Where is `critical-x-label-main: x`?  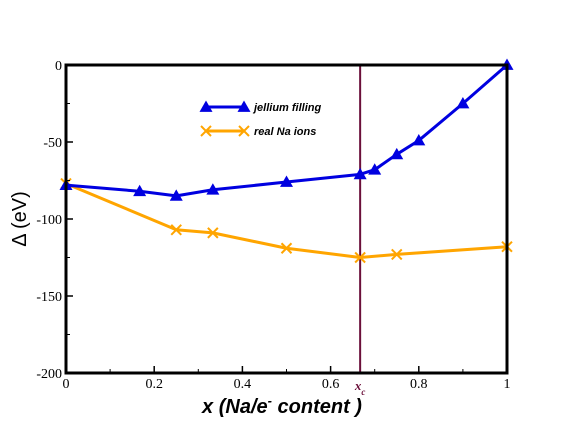 critical-x-label-main: x is located at coordinates (358, 385).